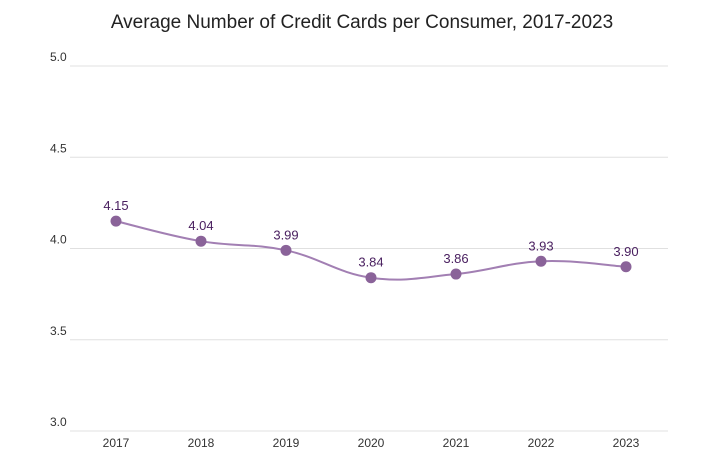  I want to click on x-tick-label: 2022, so click(541, 443).